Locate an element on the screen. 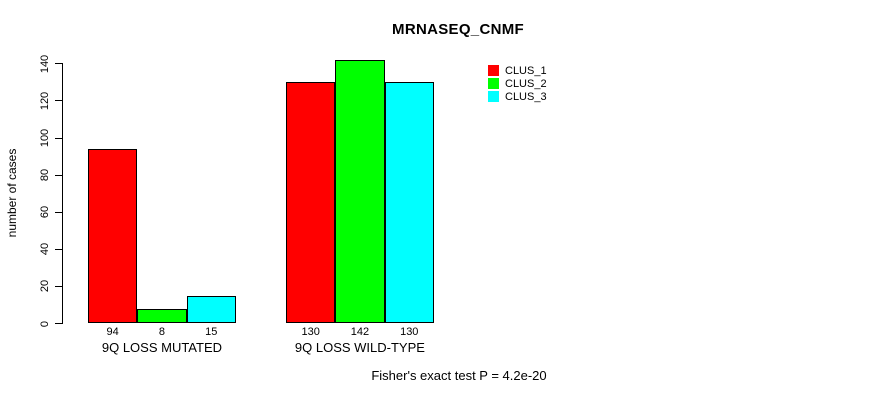 This screenshot has height=400, width=890. bar-value-clus-2-9q-loss-wild-type: 142 is located at coordinates (360, 332).